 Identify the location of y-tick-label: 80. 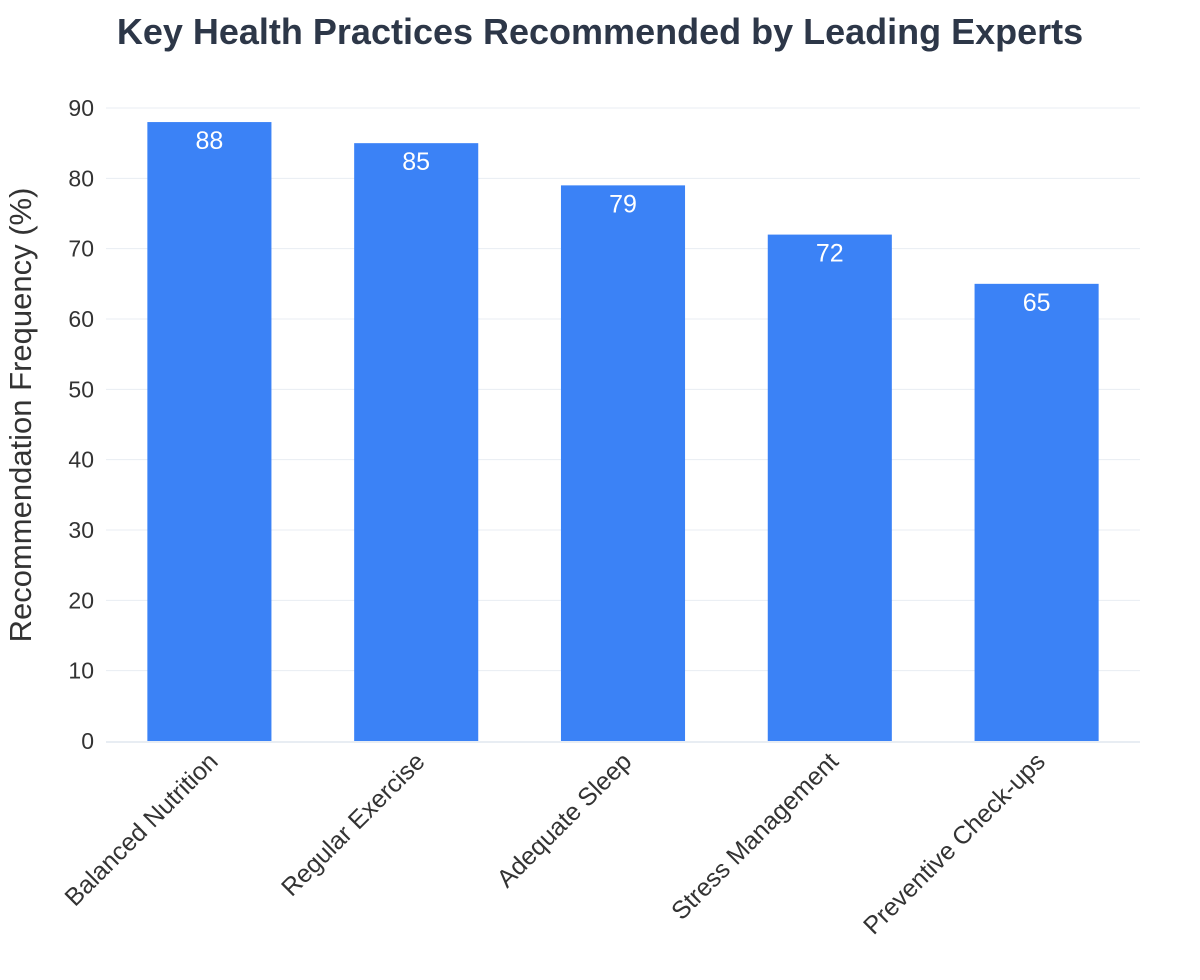
(81, 178).